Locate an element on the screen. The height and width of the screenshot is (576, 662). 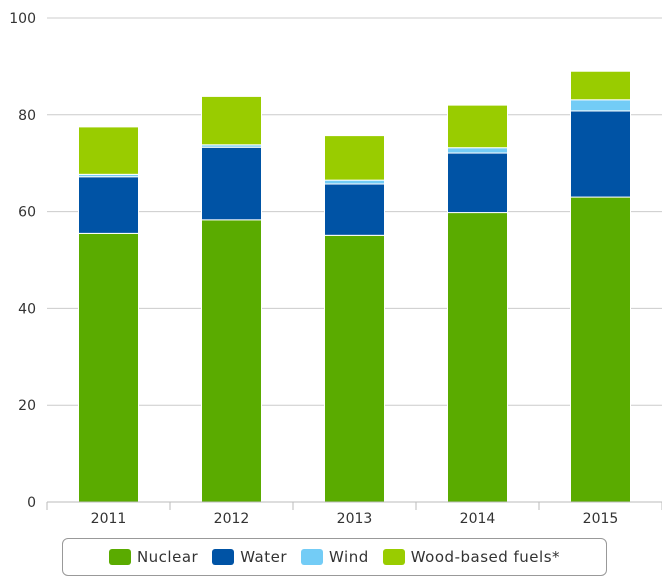
legend-label: Wind is located at coordinates (349, 557).